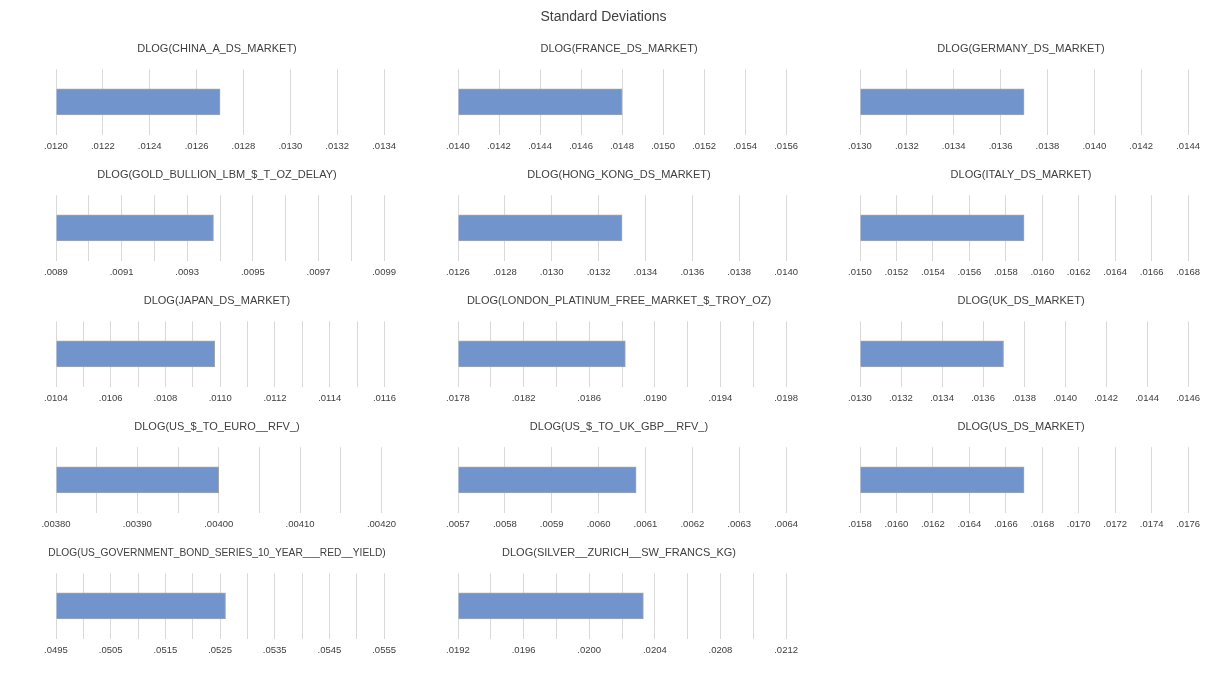 This screenshot has width=1207, height=682. What do you see at coordinates (619, 425) in the screenshot?
I see `chart-title: DLOG(US_$_TO_UK_GBP__RFV_)` at bounding box center [619, 425].